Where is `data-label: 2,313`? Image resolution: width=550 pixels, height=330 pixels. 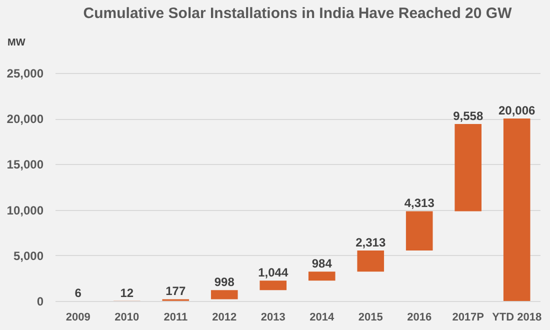 data-label: 2,313 is located at coordinates (371, 243).